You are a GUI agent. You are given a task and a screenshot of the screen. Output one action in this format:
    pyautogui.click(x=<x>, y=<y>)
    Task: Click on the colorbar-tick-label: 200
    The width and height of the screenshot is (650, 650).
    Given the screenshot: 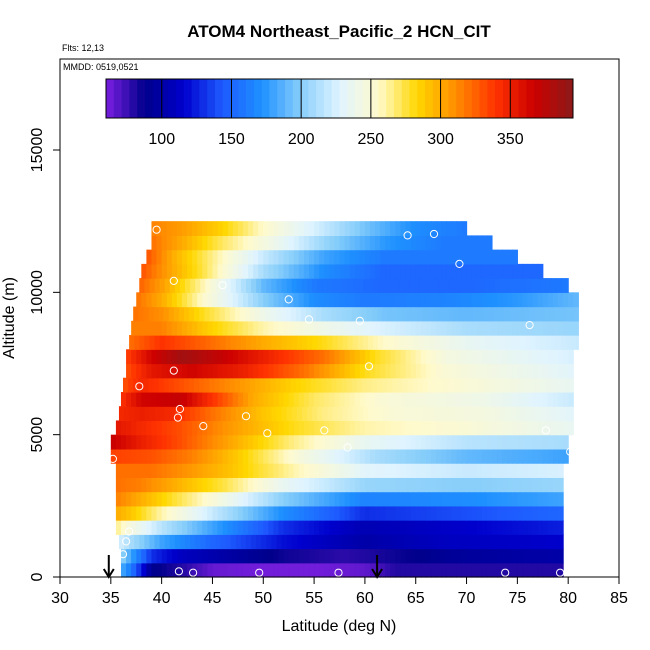 What is the action you would take?
    pyautogui.click(x=301, y=139)
    